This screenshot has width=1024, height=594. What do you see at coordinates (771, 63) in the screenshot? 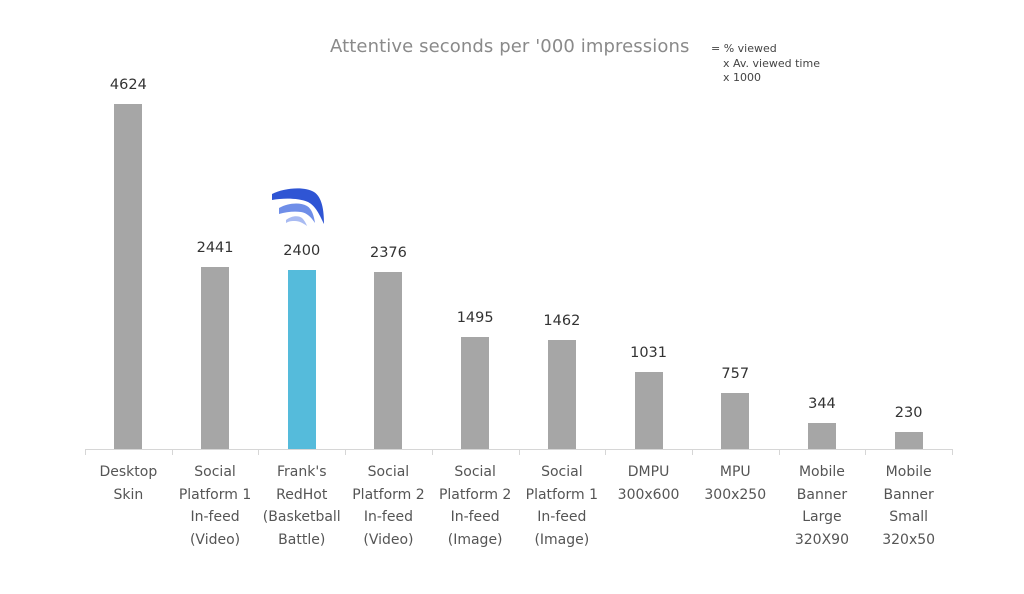
I see `formula-line: x Av. viewed time` at bounding box center [771, 63].